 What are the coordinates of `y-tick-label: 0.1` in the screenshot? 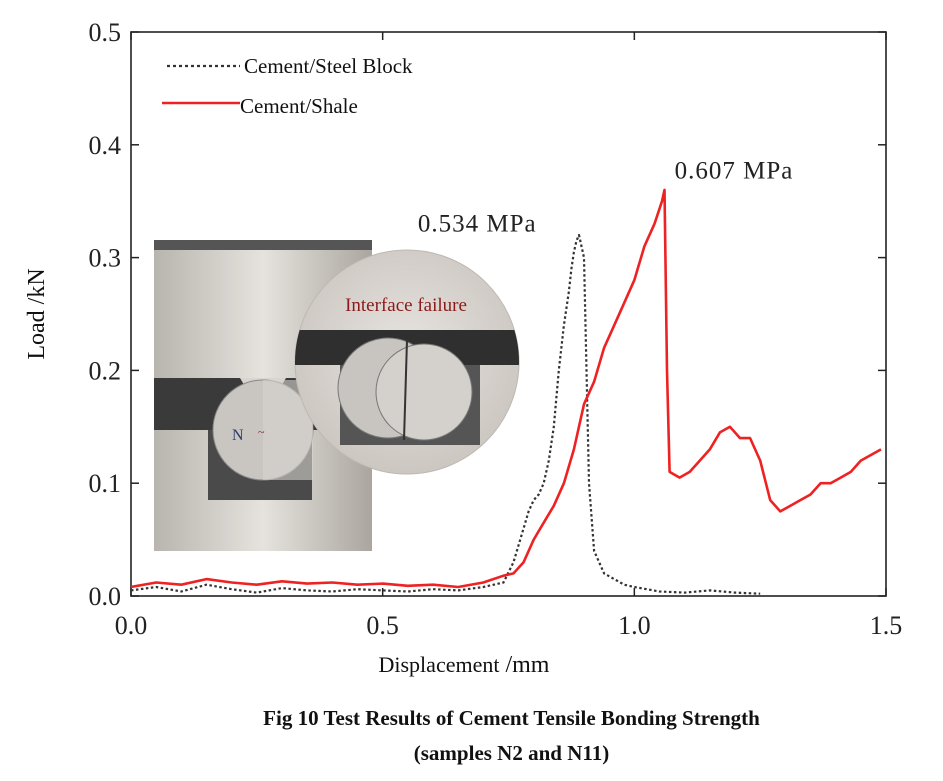 It's located at (105, 483).